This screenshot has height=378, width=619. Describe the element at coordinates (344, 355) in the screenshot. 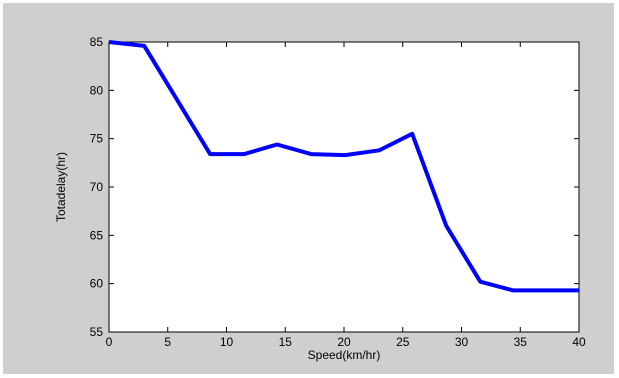

I see `x-axis-title: Speed(km/hr)` at that location.